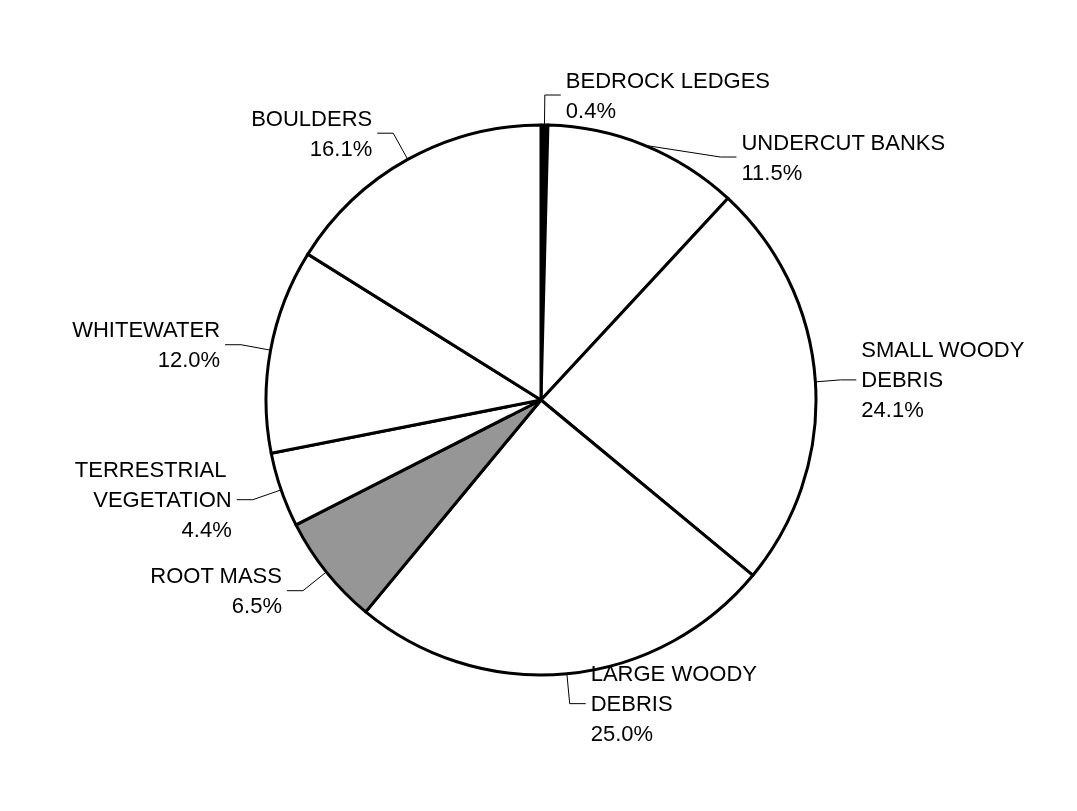  I want to click on slice-label: WHITEWATER, so click(146, 330).